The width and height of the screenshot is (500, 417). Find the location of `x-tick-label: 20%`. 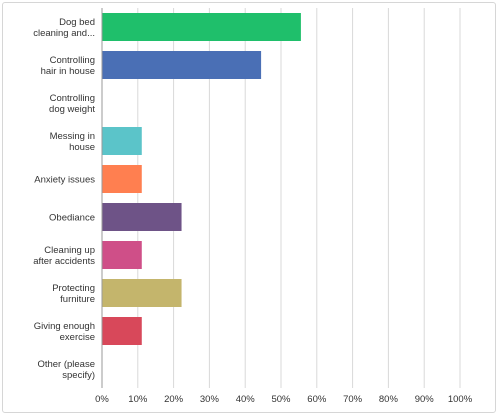

x-tick-label: 20% is located at coordinates (174, 399).